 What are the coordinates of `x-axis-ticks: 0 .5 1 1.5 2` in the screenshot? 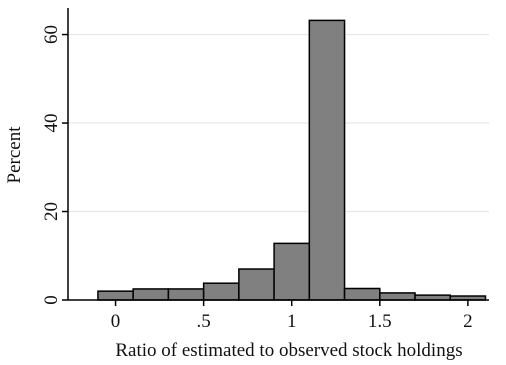 It's located at (292, 316).